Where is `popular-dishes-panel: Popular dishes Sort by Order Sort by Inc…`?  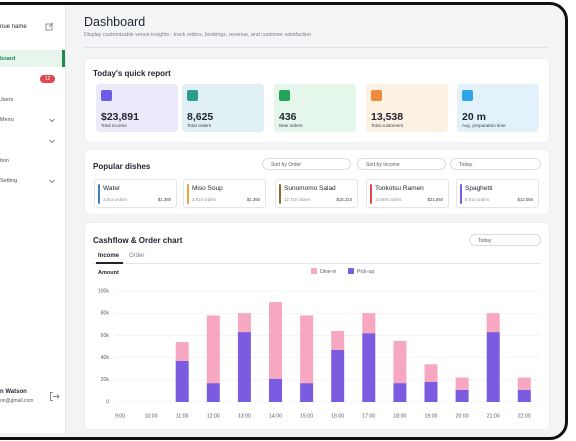 popular-dishes-panel: Popular dishes Sort by Order Sort by Inc… is located at coordinates (317, 182).